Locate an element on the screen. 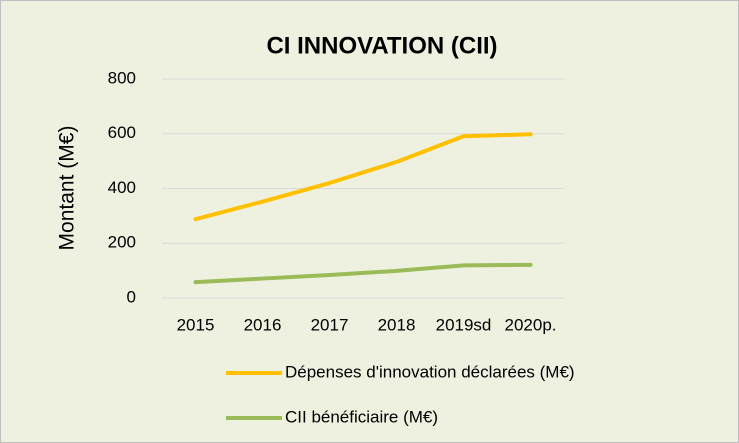 This screenshot has height=443, width=739. legend-label: Dépenses d'innovation déclarées (M€) is located at coordinates (430, 371).